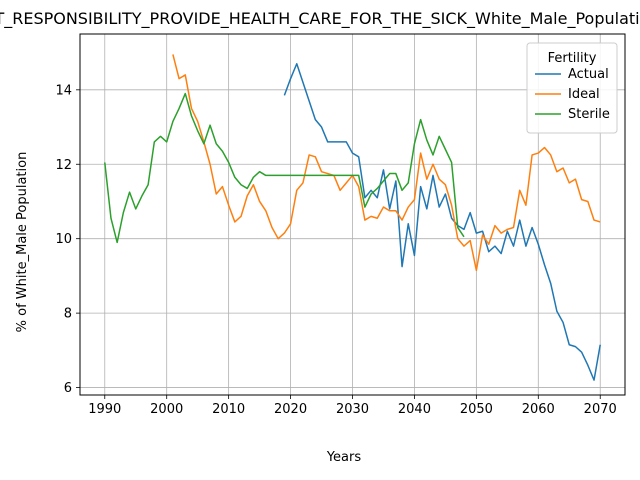  Describe the element at coordinates (414, 409) in the screenshot. I see `x-tick-label: 2040` at that location.